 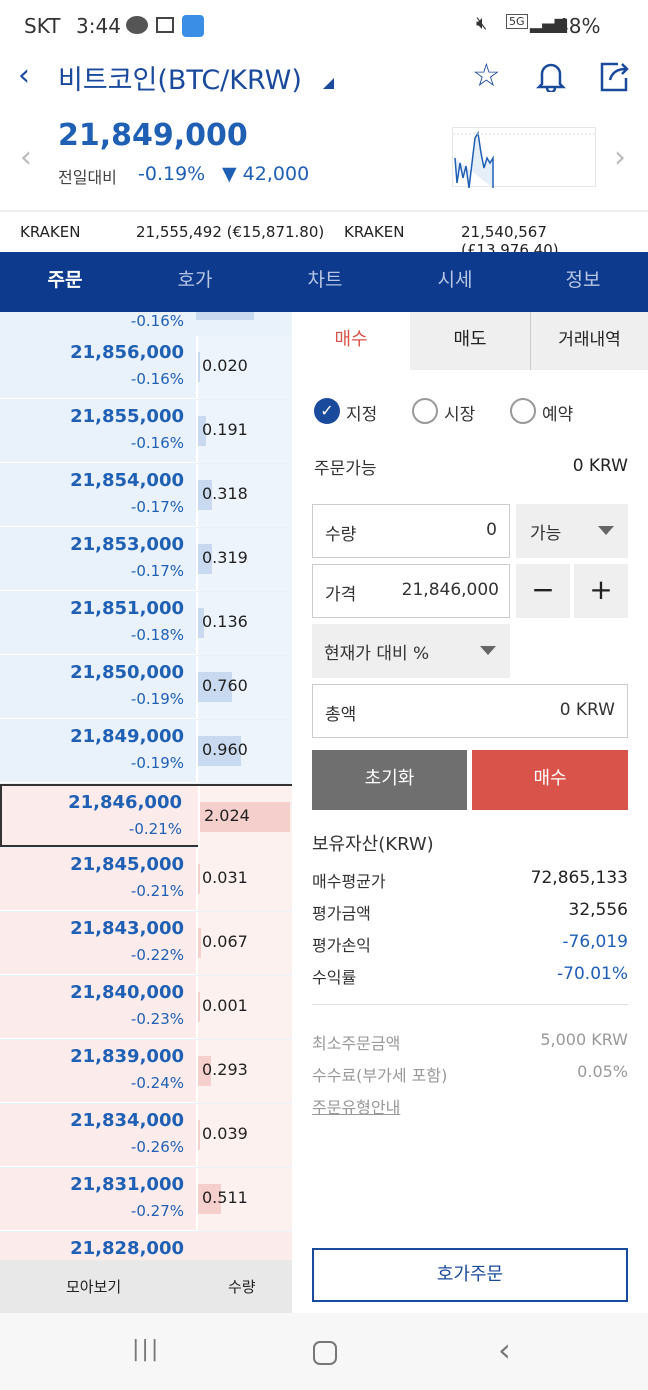 I want to click on price-percent-select: 현재가 대비 %, so click(x=411, y=651).